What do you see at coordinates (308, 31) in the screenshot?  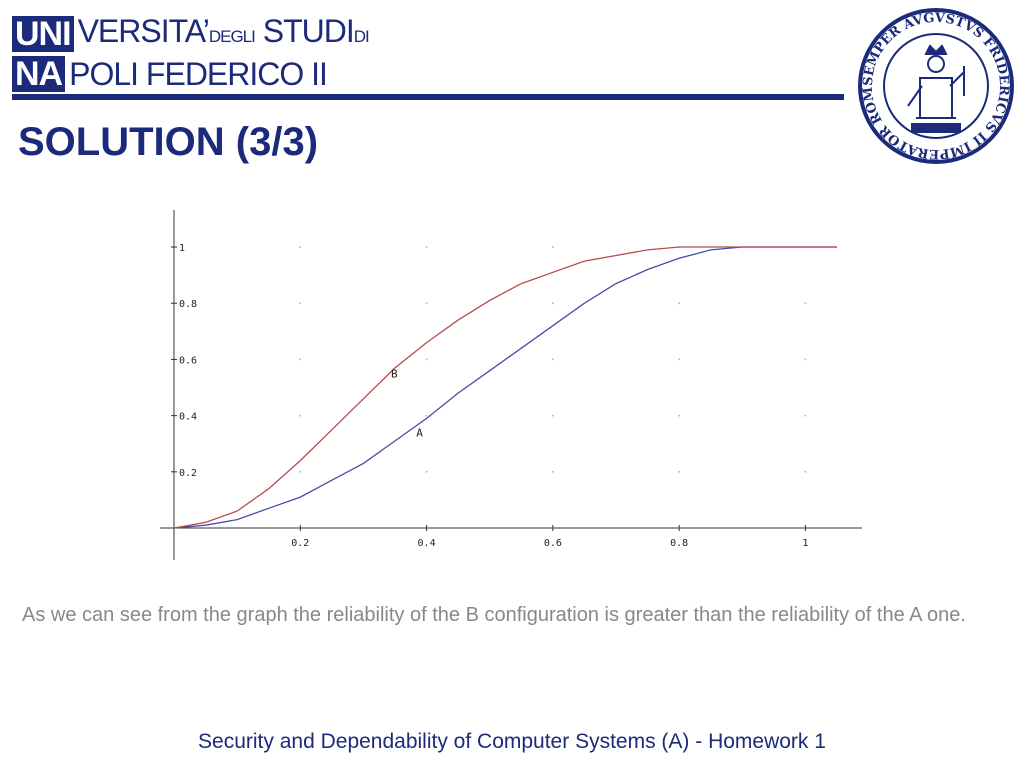 I see `logo-studi: STUDI` at bounding box center [308, 31].